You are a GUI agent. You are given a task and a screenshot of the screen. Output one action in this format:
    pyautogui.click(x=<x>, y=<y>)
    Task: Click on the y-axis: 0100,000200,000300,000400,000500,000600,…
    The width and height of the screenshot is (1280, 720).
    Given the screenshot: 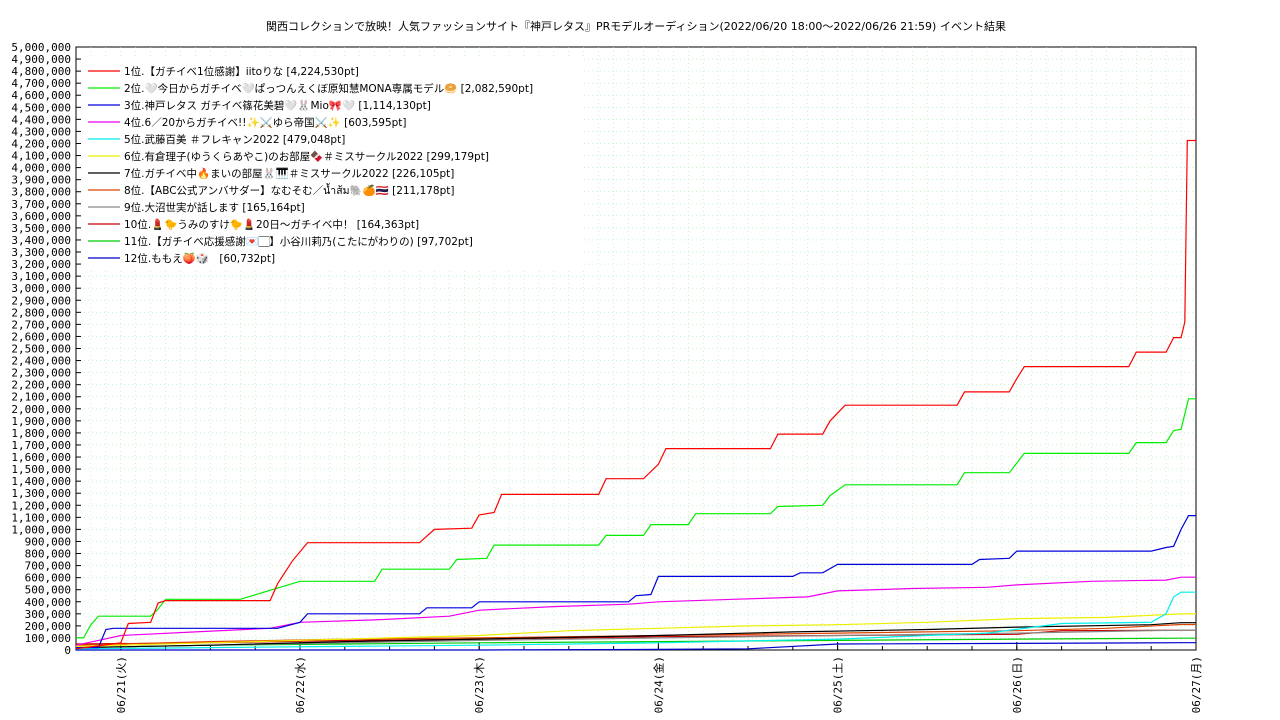 What is the action you would take?
    pyautogui.click(x=46, y=349)
    